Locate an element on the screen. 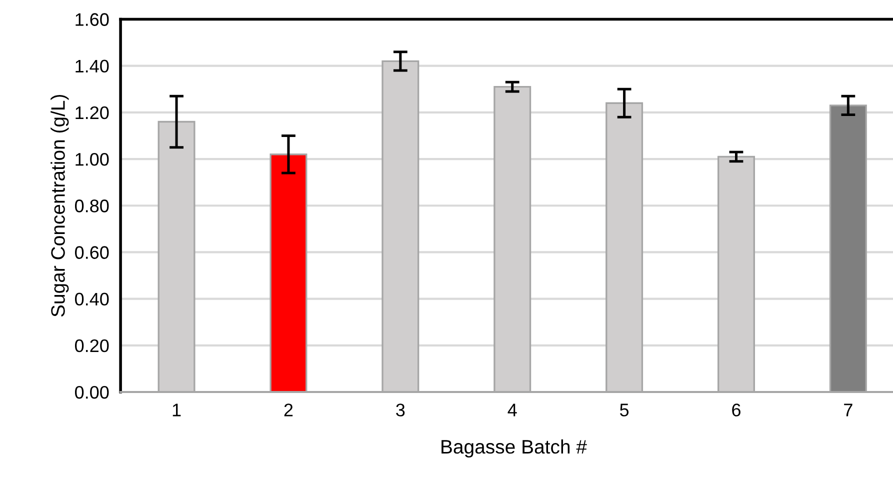  y-tick-label: 0.80 is located at coordinates (92, 206).